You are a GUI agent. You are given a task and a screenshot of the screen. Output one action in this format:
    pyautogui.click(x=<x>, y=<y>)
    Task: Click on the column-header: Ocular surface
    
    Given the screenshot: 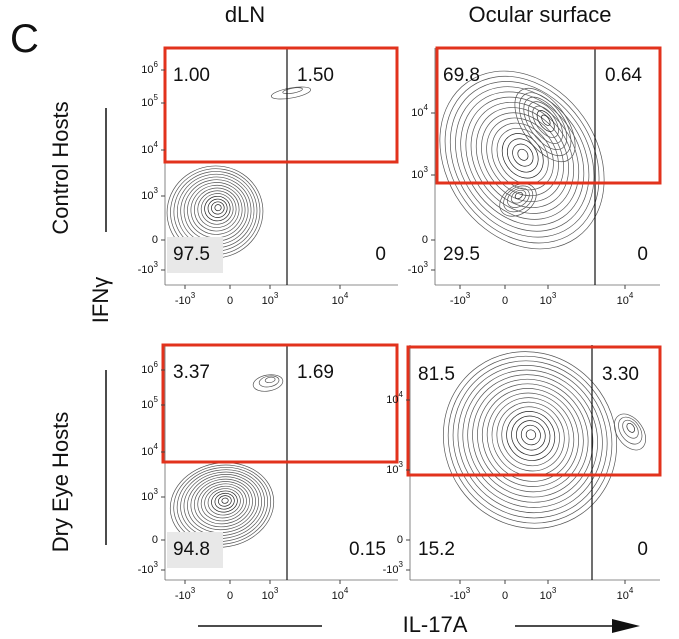 What is the action you would take?
    pyautogui.click(x=539, y=14)
    